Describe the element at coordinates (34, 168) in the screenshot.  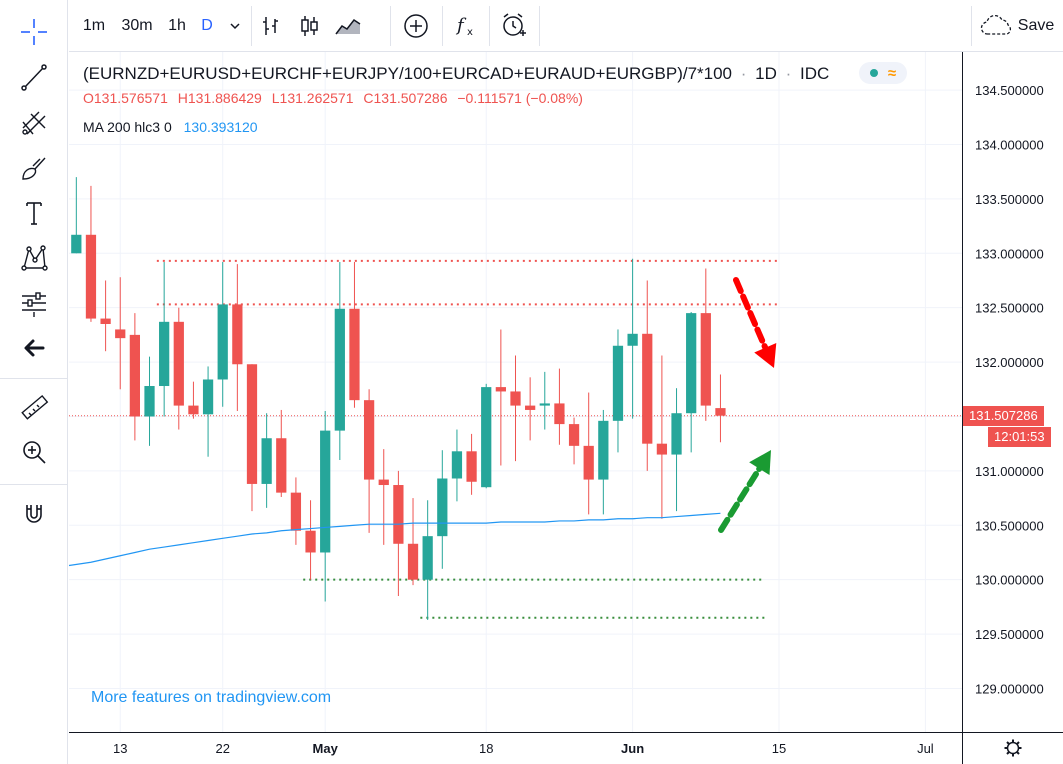
I see `brush-icon` at that location.